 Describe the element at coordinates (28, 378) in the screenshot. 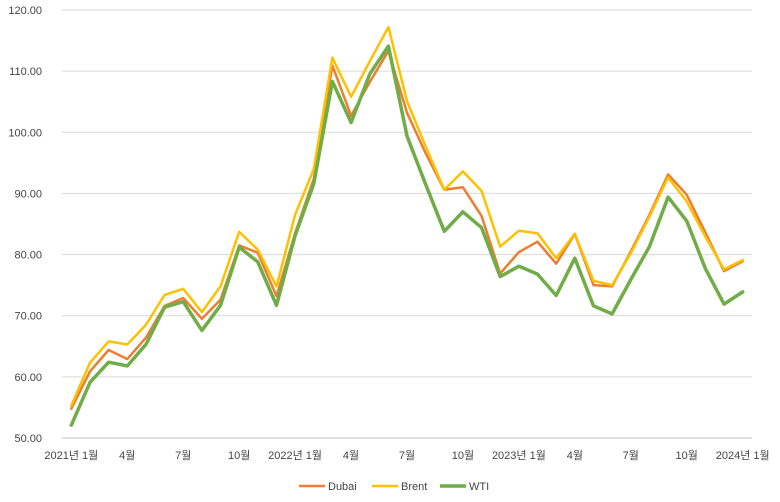

I see `y-tick-label: 60.00` at that location.